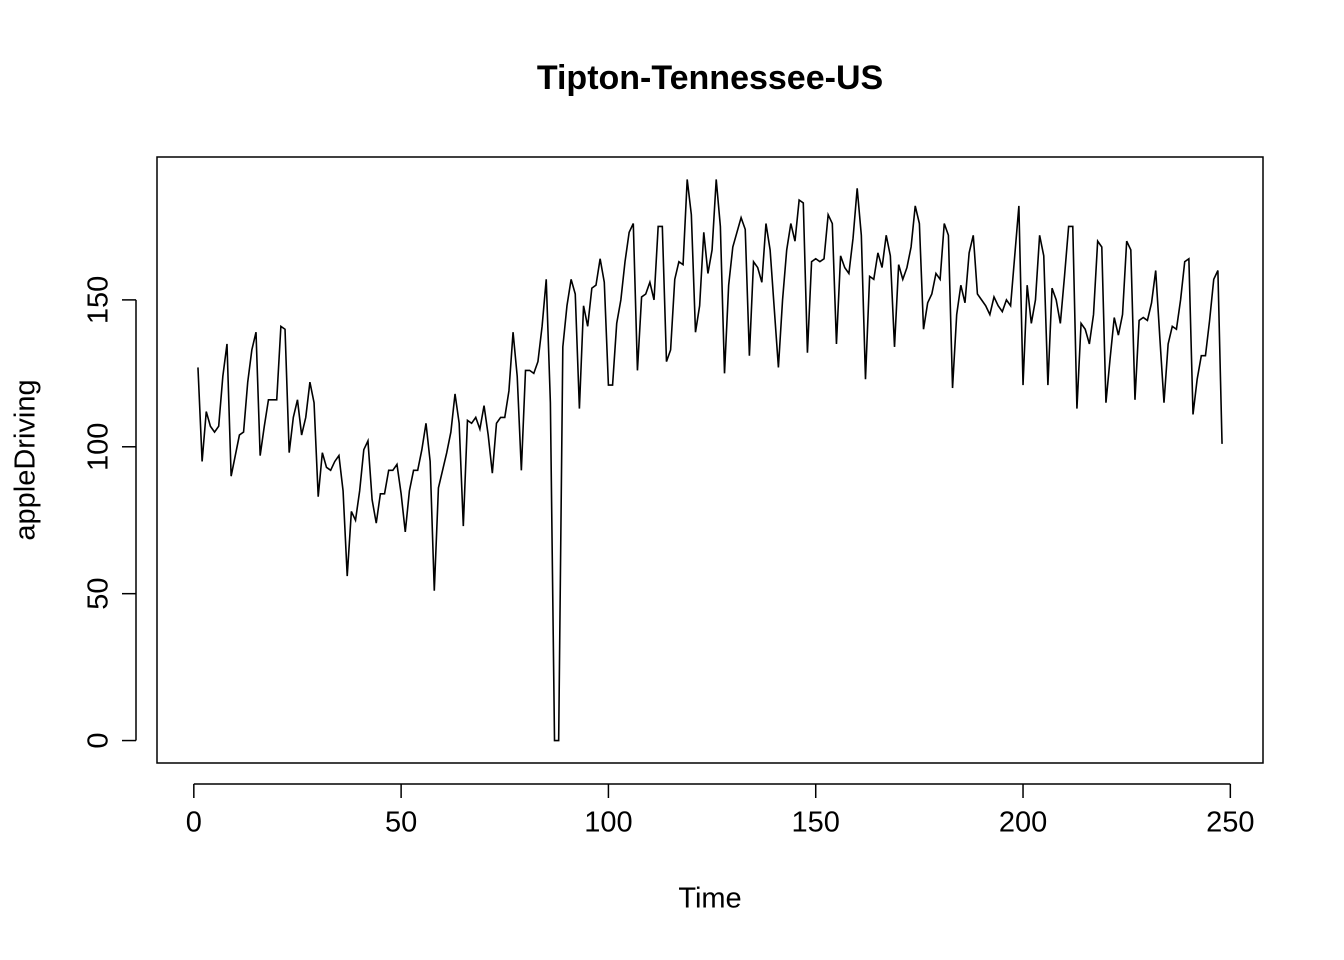  What do you see at coordinates (608, 823) in the screenshot?
I see `x-tick-label: 100` at bounding box center [608, 823].